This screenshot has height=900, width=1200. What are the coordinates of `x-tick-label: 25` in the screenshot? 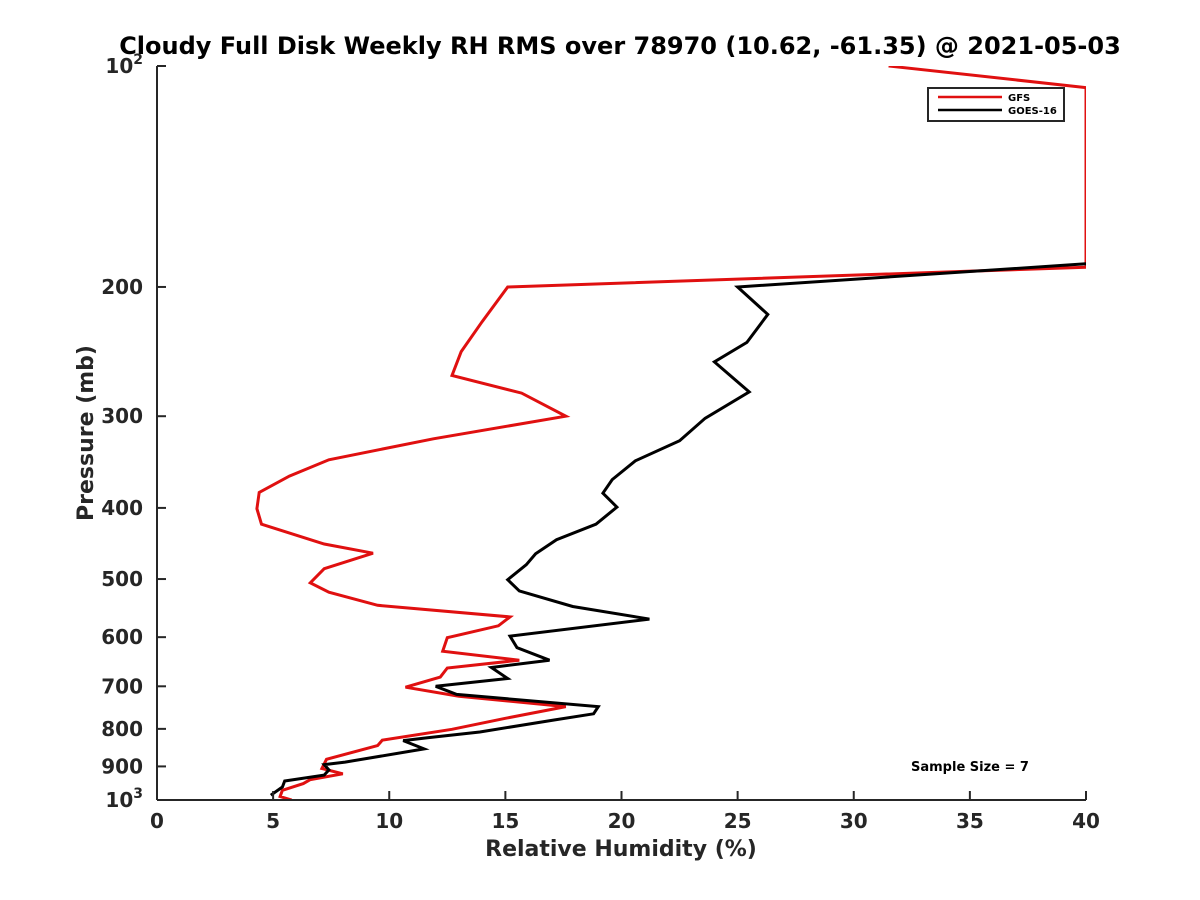 It's located at (738, 821).